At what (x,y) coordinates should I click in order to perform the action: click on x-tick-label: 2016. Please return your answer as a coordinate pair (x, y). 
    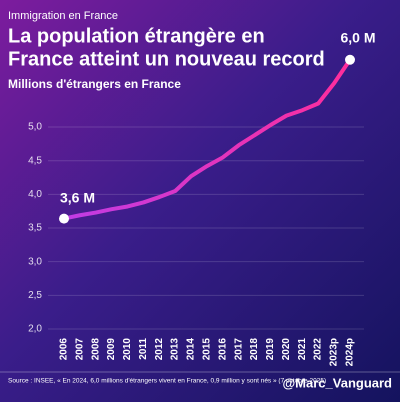
    Looking at the image, I should click on (222, 349).